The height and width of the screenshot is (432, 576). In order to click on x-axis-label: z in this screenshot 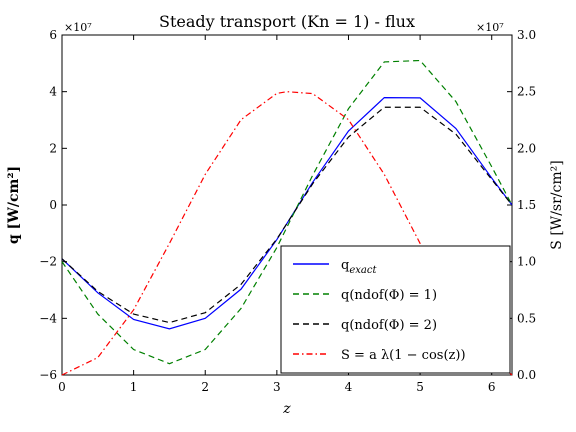, I will do `click(286, 409)`.